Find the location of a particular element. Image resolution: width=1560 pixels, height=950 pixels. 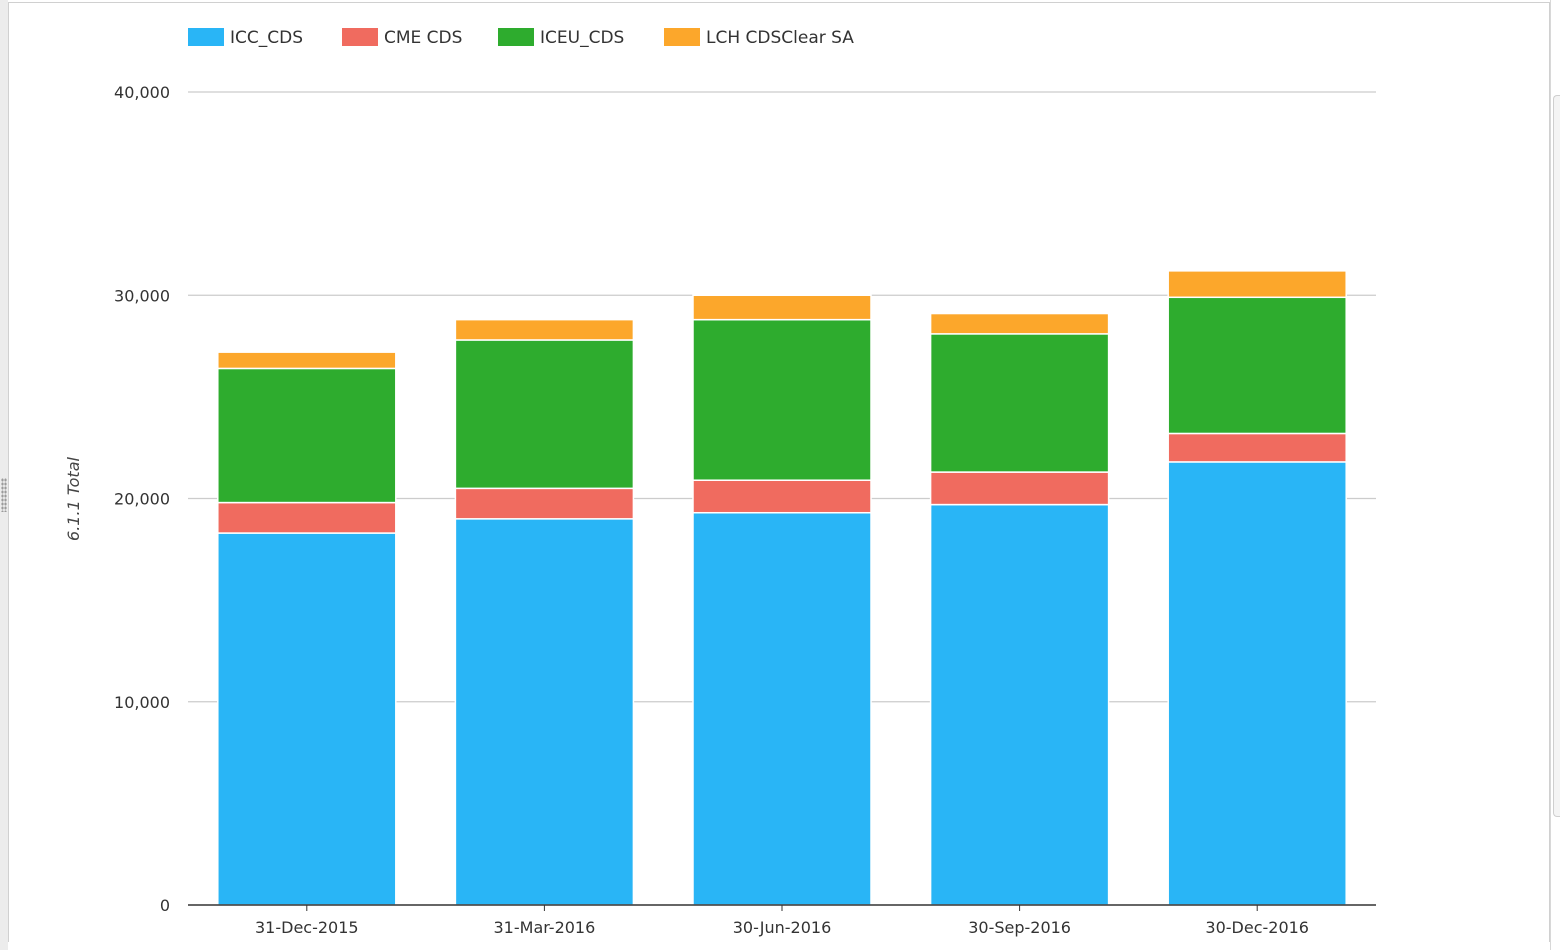

left-panel-strip is located at coordinates (4, 475).